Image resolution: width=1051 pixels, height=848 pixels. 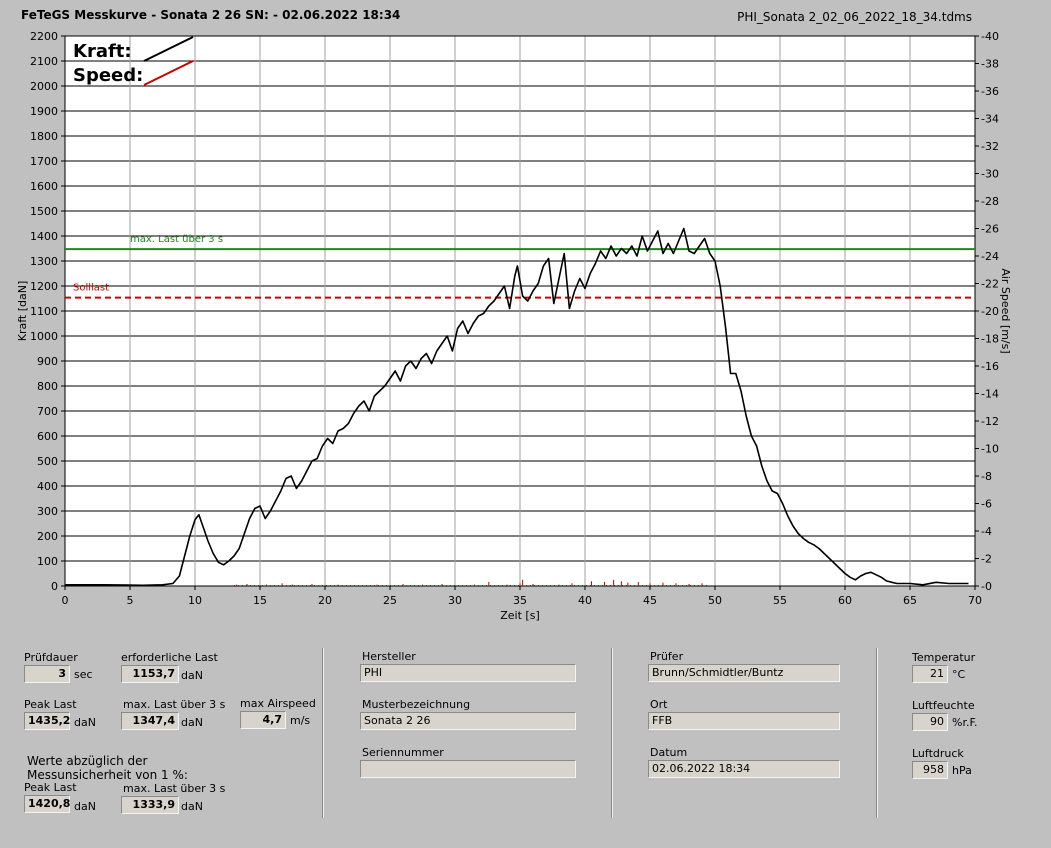 What do you see at coordinates (192, 806) in the screenshot?
I see `max-last-corrected-unit: daN` at bounding box center [192, 806].